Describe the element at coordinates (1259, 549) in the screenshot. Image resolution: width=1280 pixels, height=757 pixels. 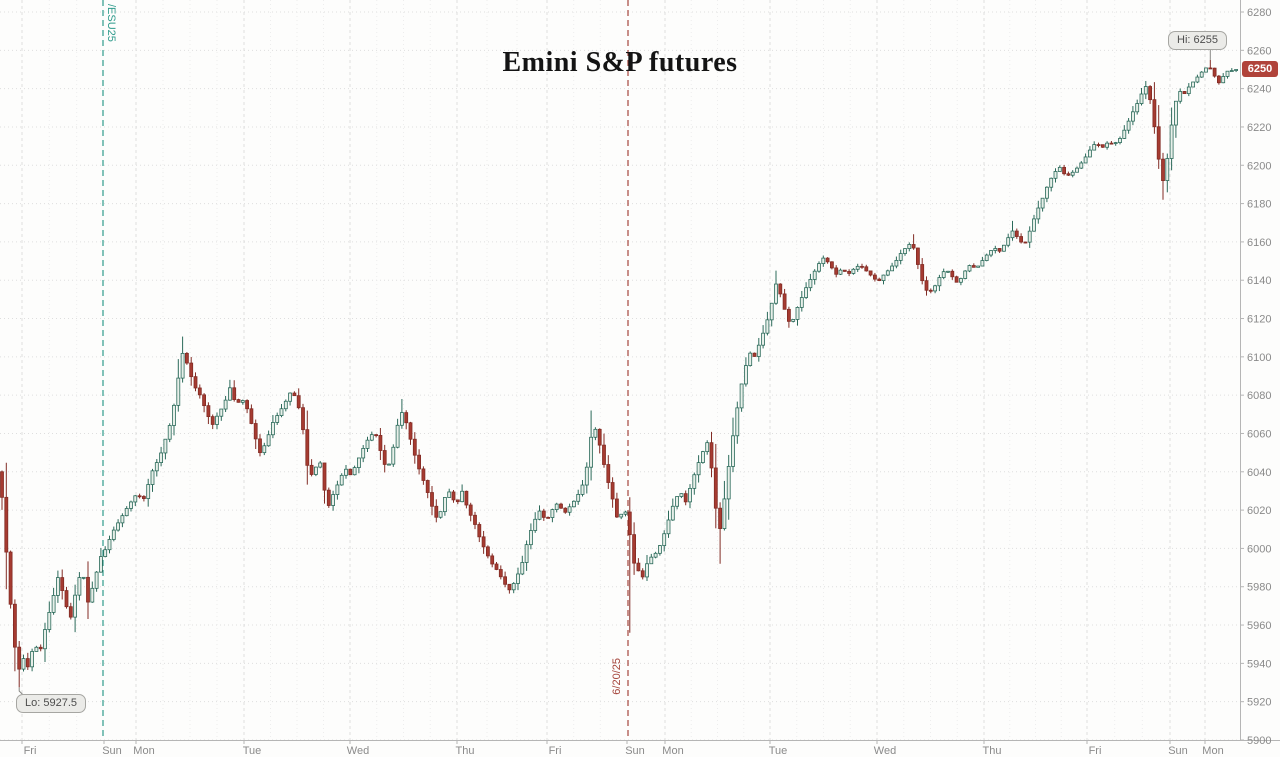
I see `price-tick-label: 6000` at that location.